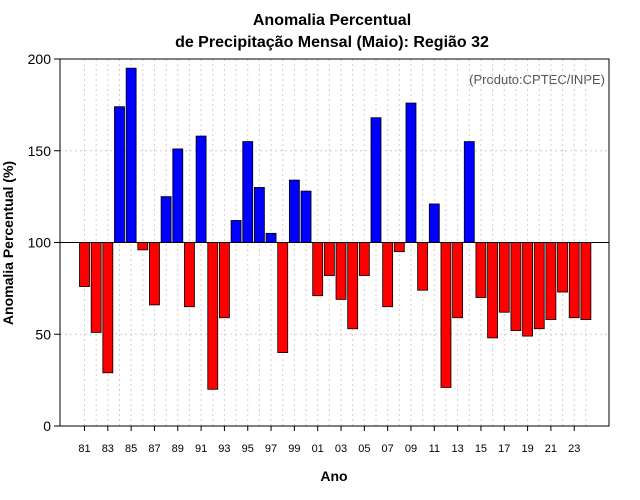 This screenshot has height=500, width=640. What do you see at coordinates (40, 151) in the screenshot?
I see `y-tick-label: 150` at bounding box center [40, 151].